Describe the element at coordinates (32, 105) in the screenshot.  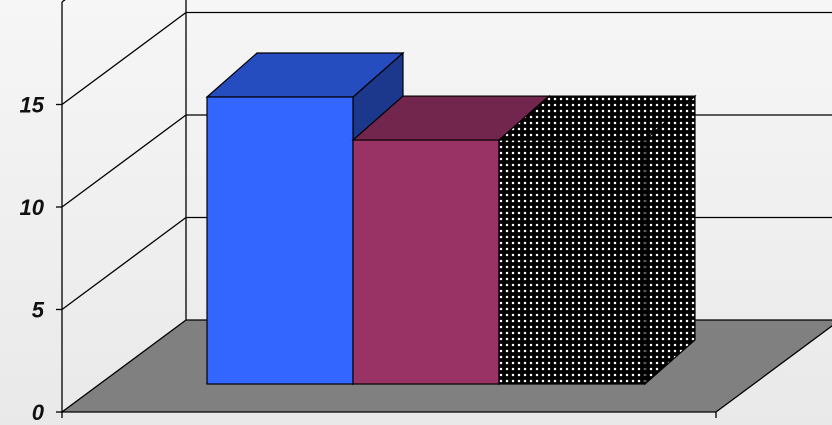
I see `y-tick-label: 15` at that location.